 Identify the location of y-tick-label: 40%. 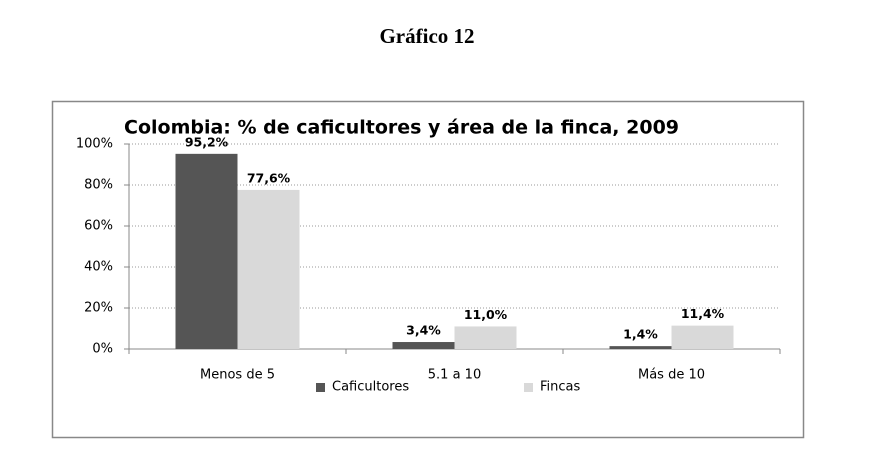
(98, 267).